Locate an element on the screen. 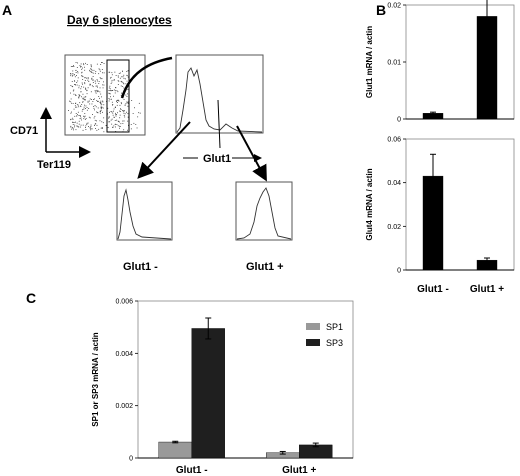 Image resolution: width=520 pixels, height=476 pixels. hist-divider is located at coordinates (219, 124).